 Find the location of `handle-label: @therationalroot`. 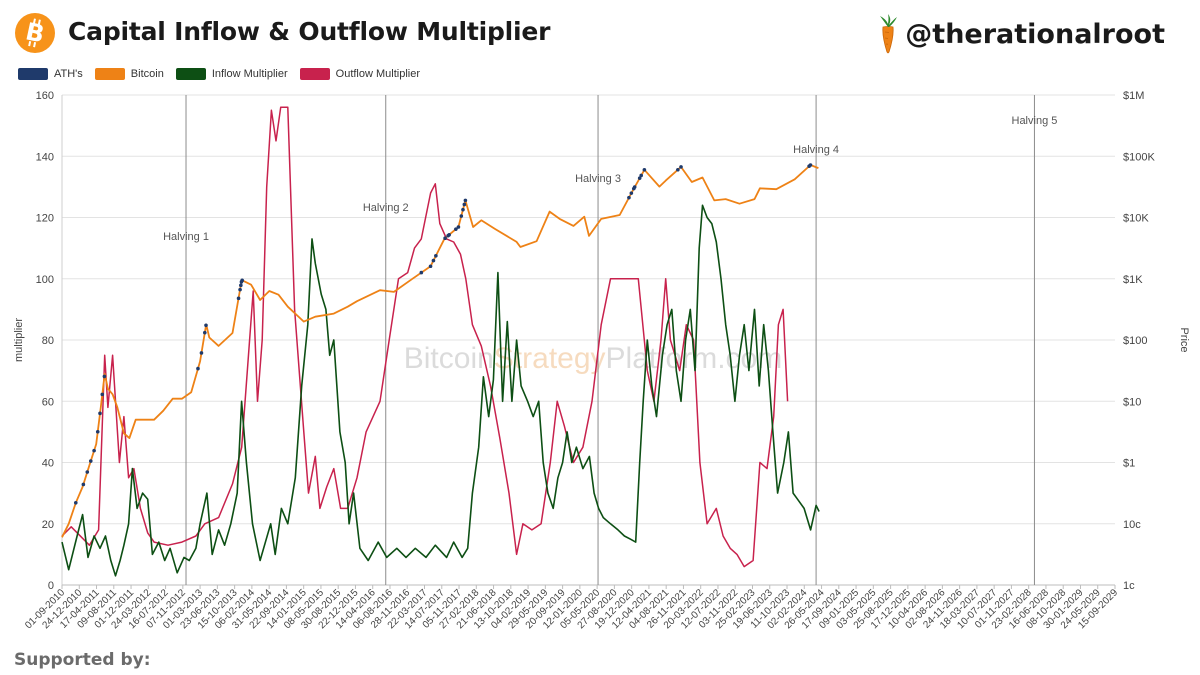

handle-label: @therationalroot is located at coordinates (1035, 34).